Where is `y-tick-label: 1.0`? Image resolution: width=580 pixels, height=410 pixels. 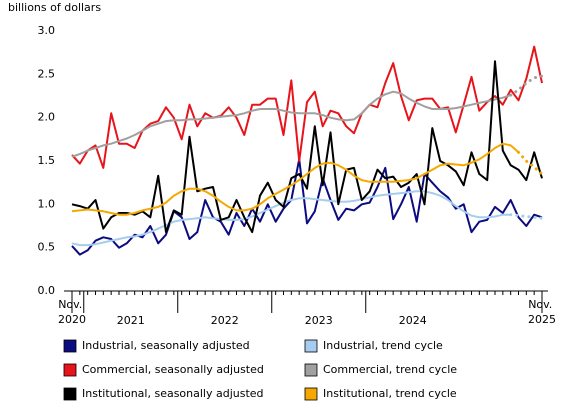
y-tick-label: 1.0 is located at coordinates (47, 203).